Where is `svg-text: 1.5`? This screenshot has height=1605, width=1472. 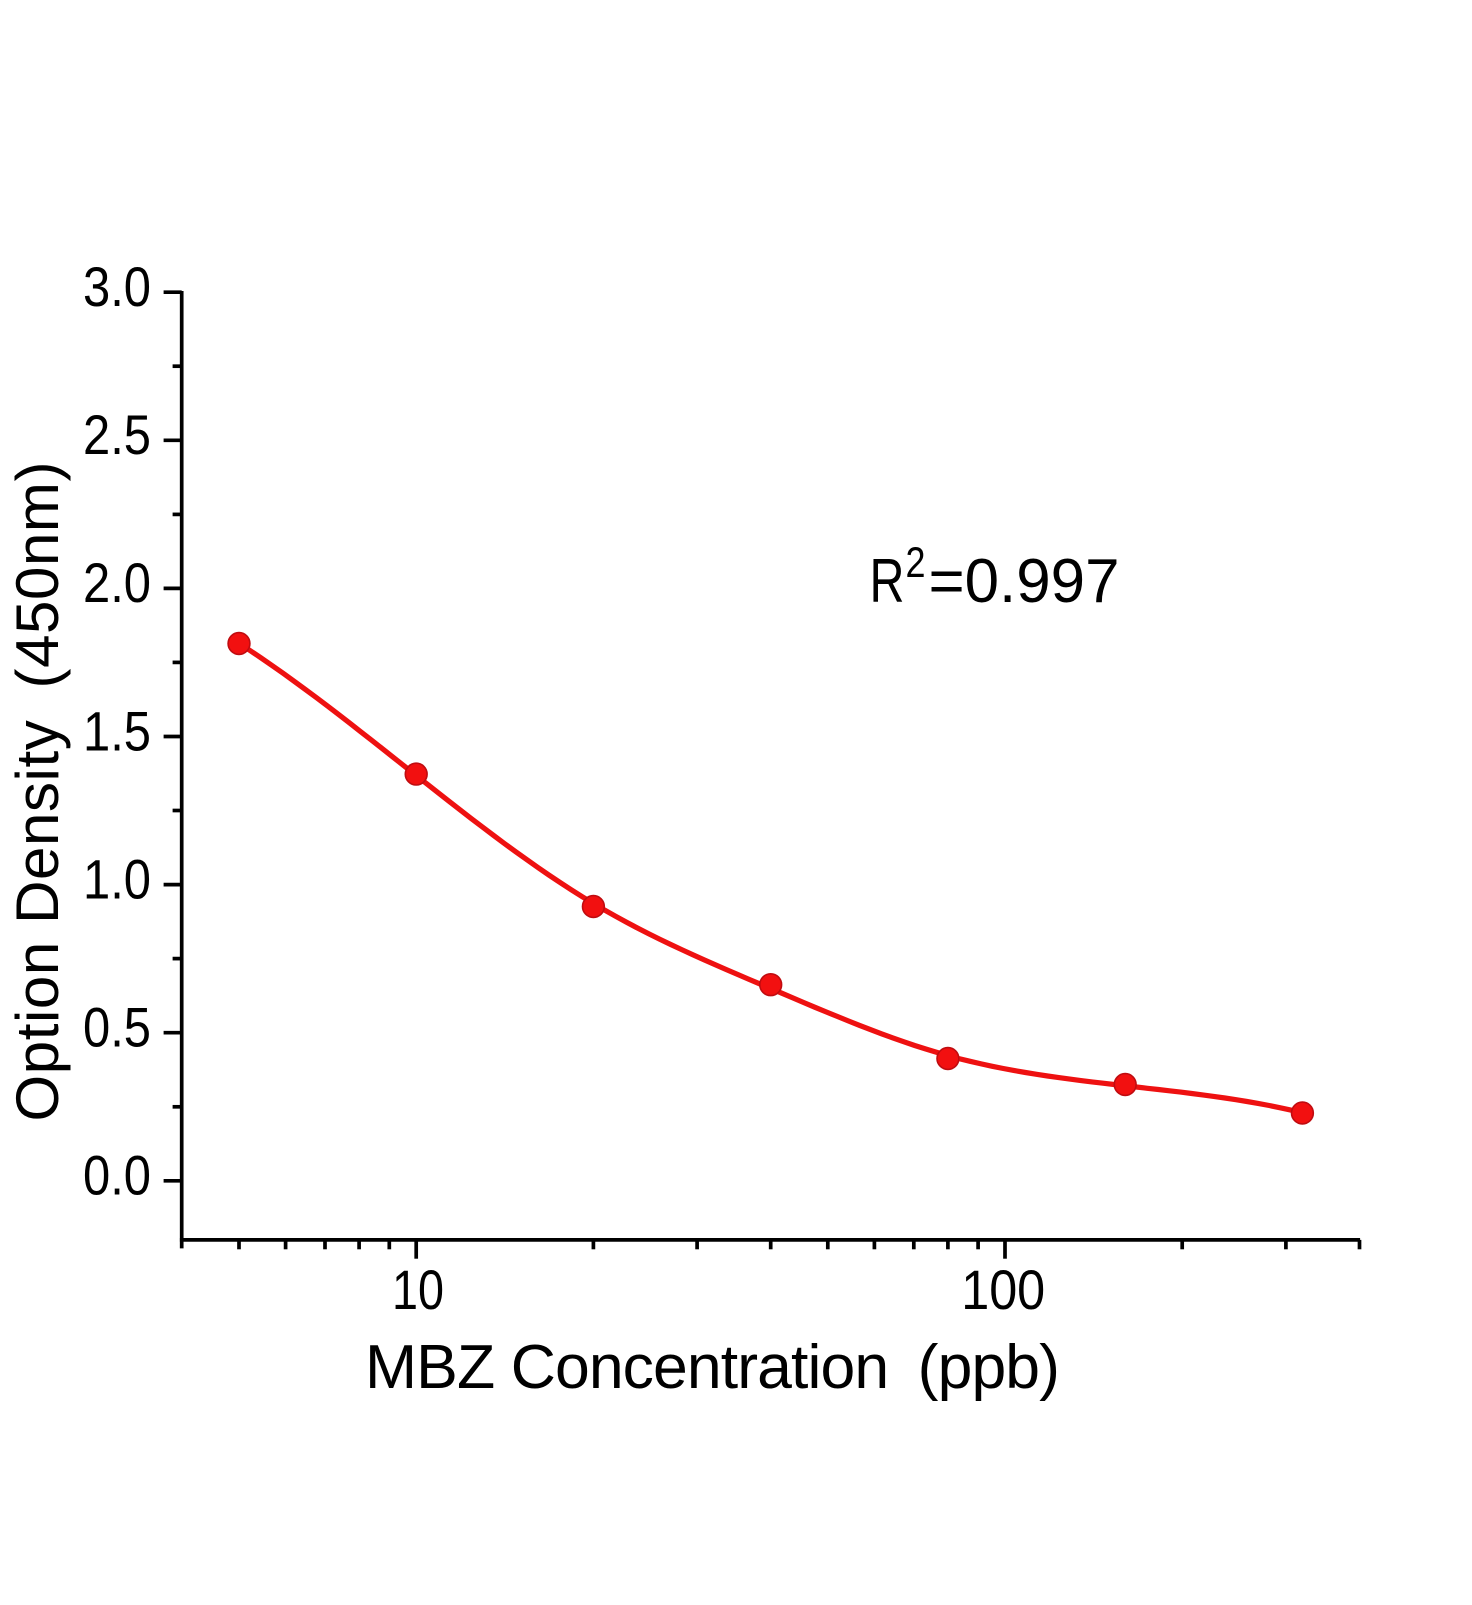 svg-text: 1.5 is located at coordinates (117, 730).